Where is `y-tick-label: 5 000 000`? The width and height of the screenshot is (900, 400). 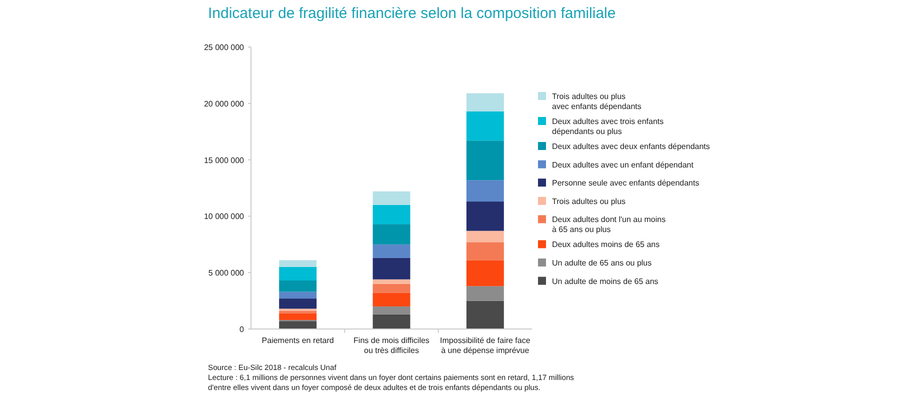 y-tick-label: 5 000 000 is located at coordinates (226, 273).